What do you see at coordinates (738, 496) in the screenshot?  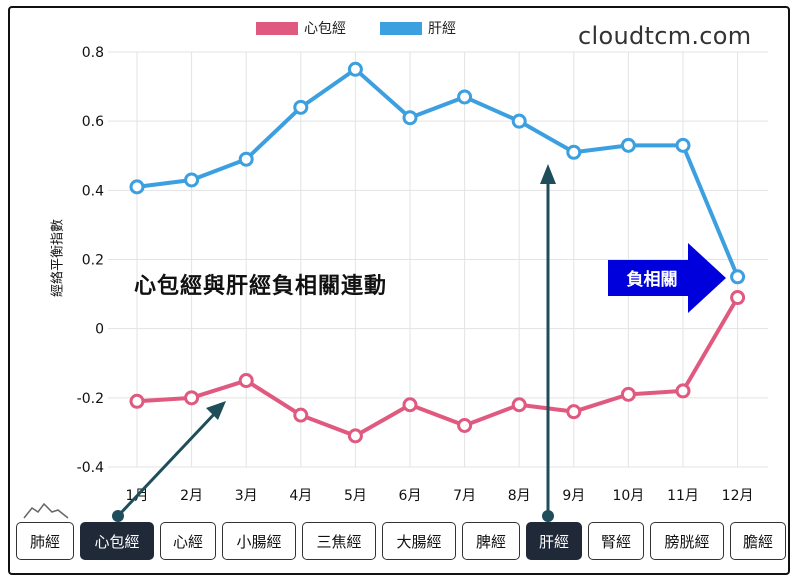 I see `x-tick-label: 12月` at bounding box center [738, 496].